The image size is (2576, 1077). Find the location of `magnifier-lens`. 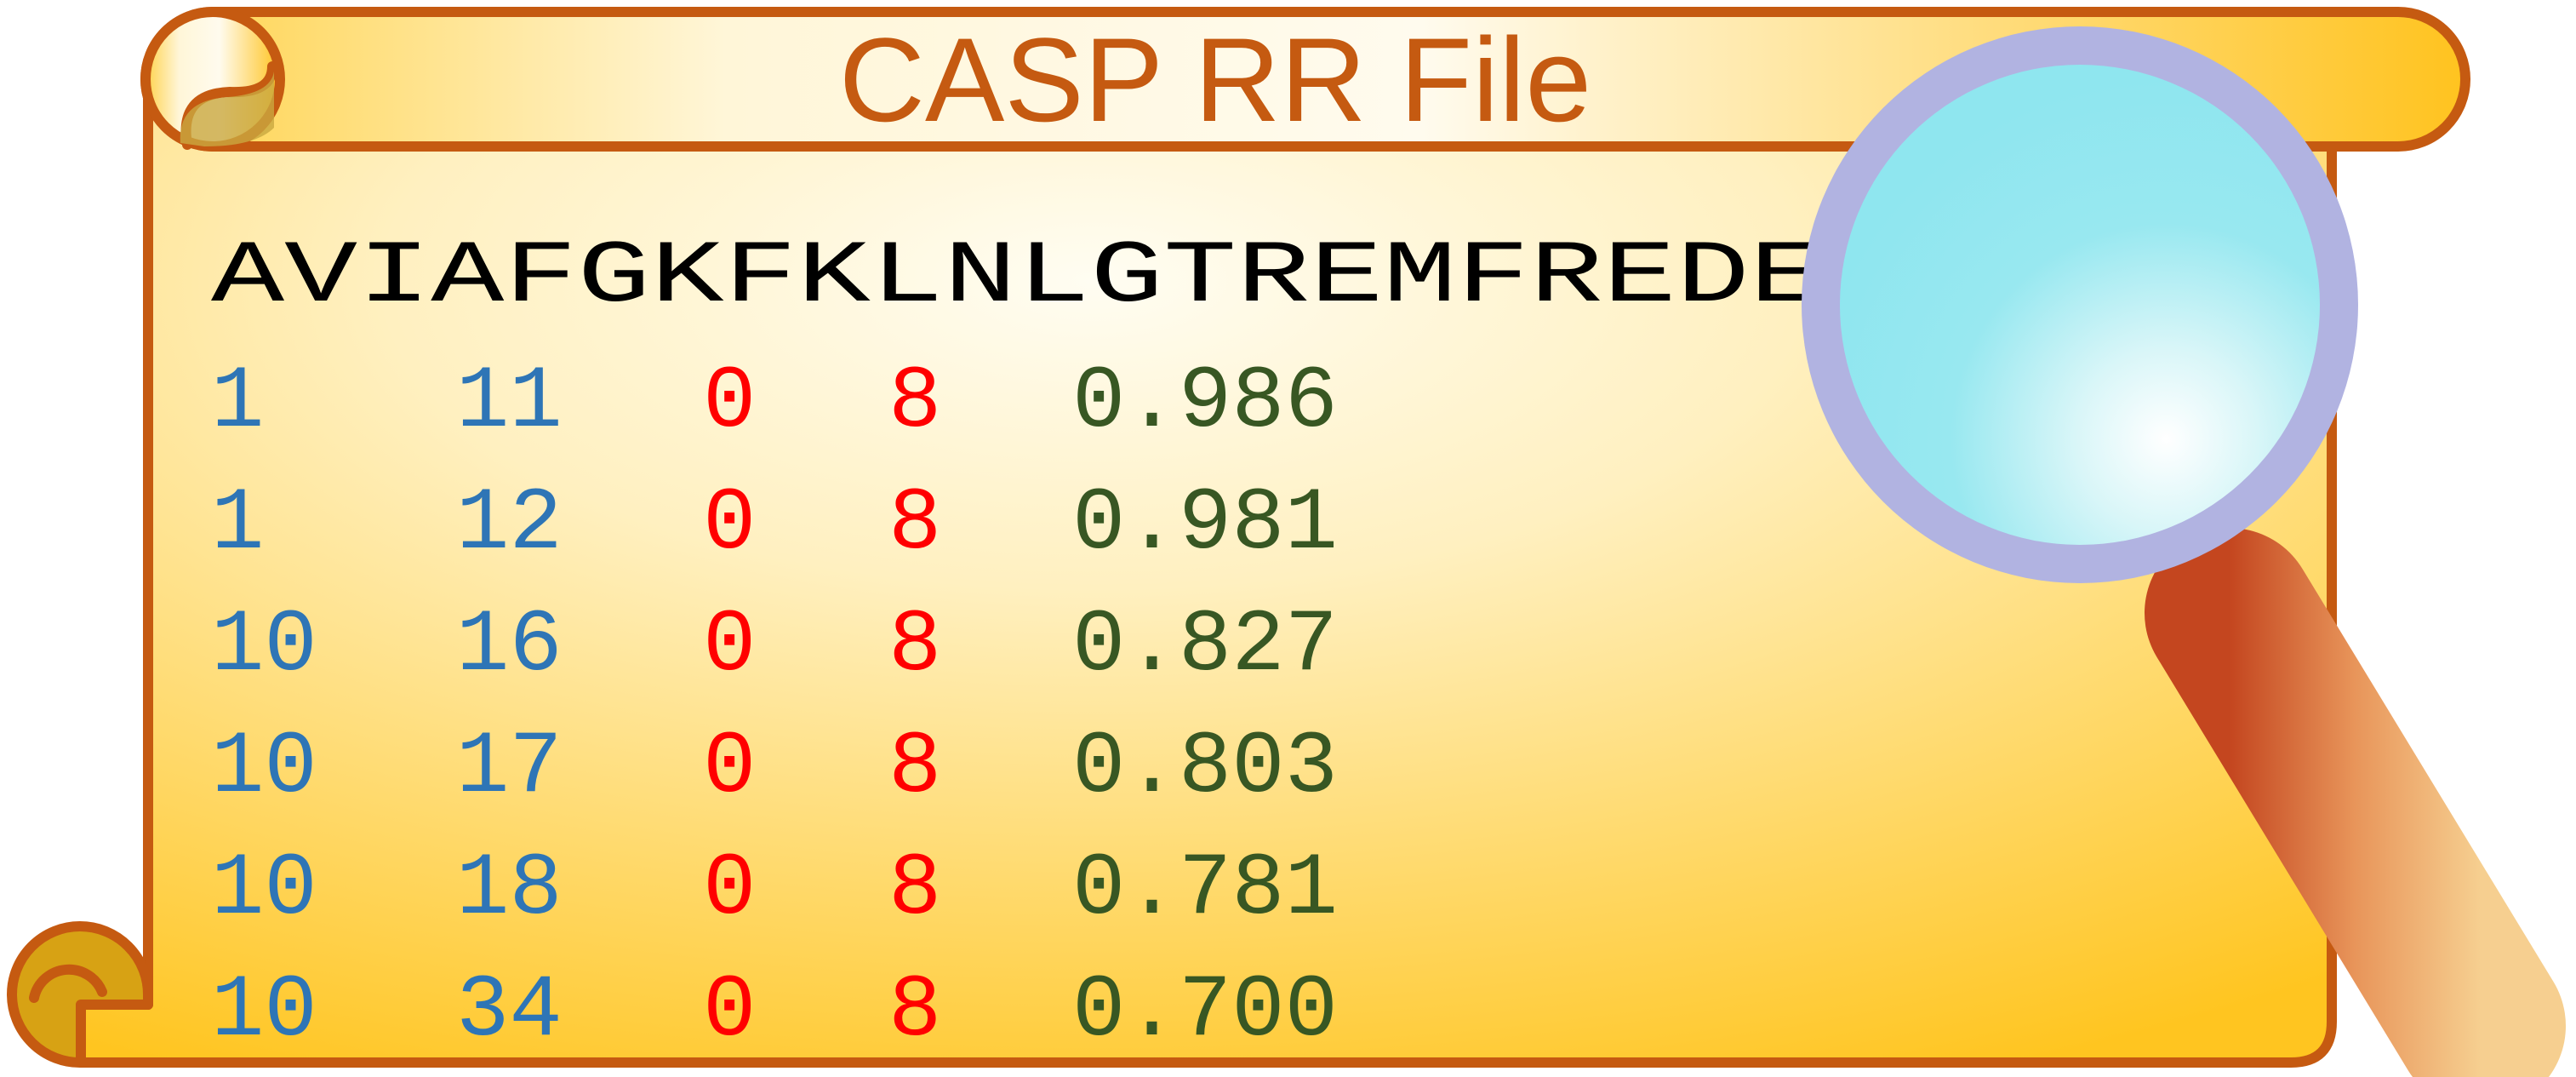

magnifier-lens is located at coordinates (2080, 305).